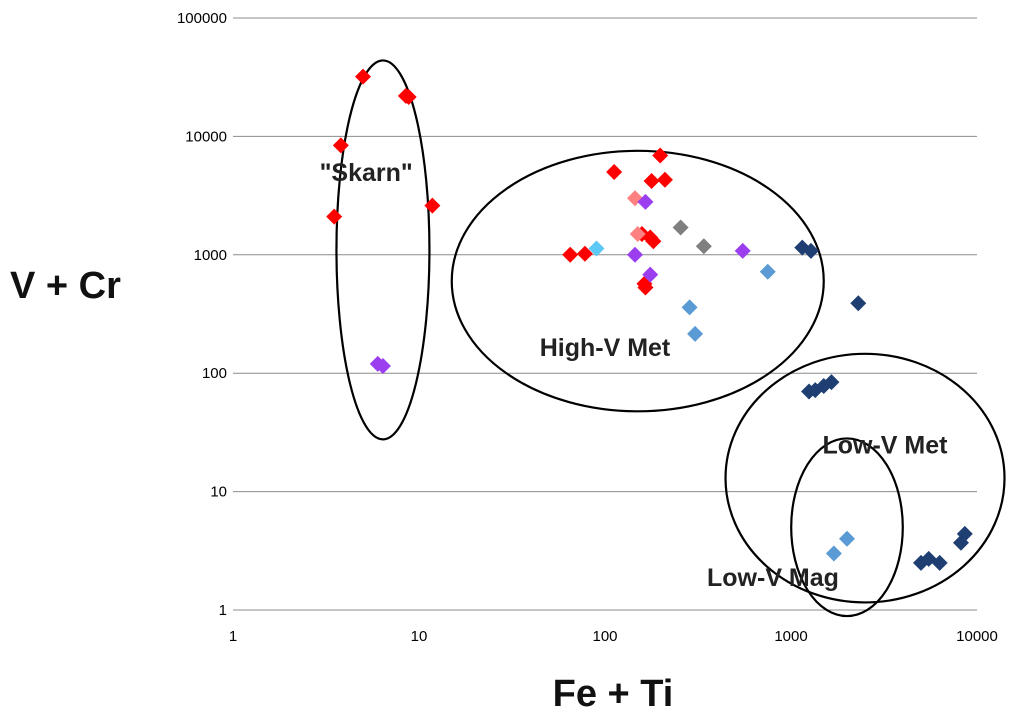 Image resolution: width=1024 pixels, height=718 pixels. What do you see at coordinates (419, 636) in the screenshot?
I see `x-tick-label: 10` at bounding box center [419, 636].